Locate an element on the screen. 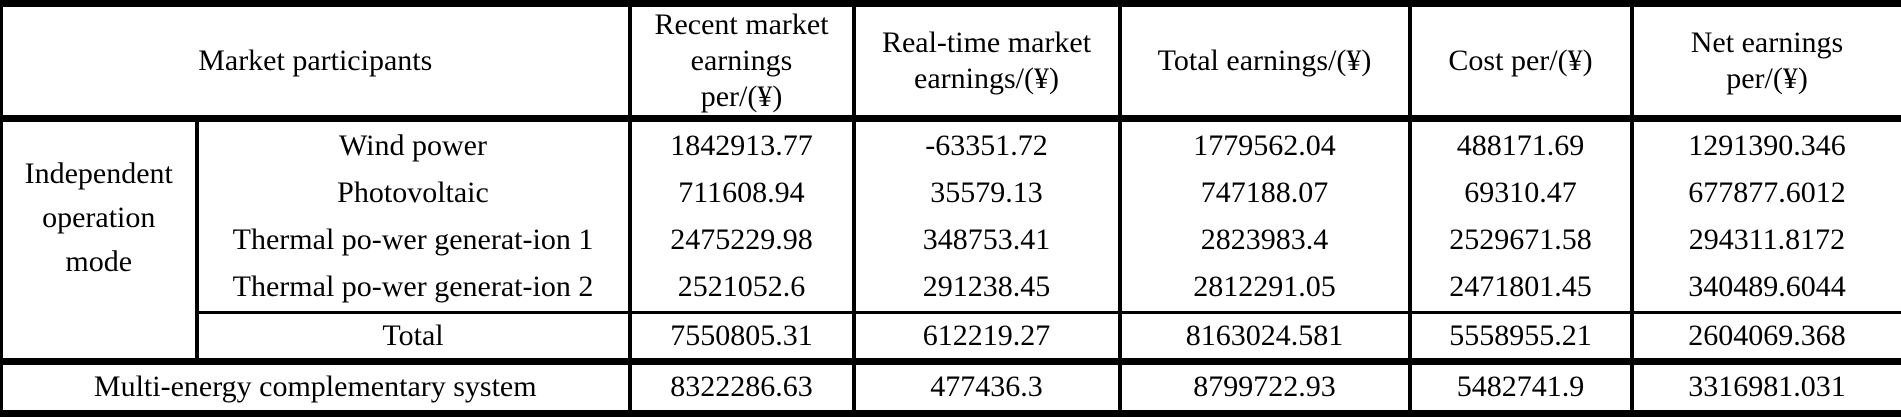  value-cell: 711608.94 is located at coordinates (740, 193).